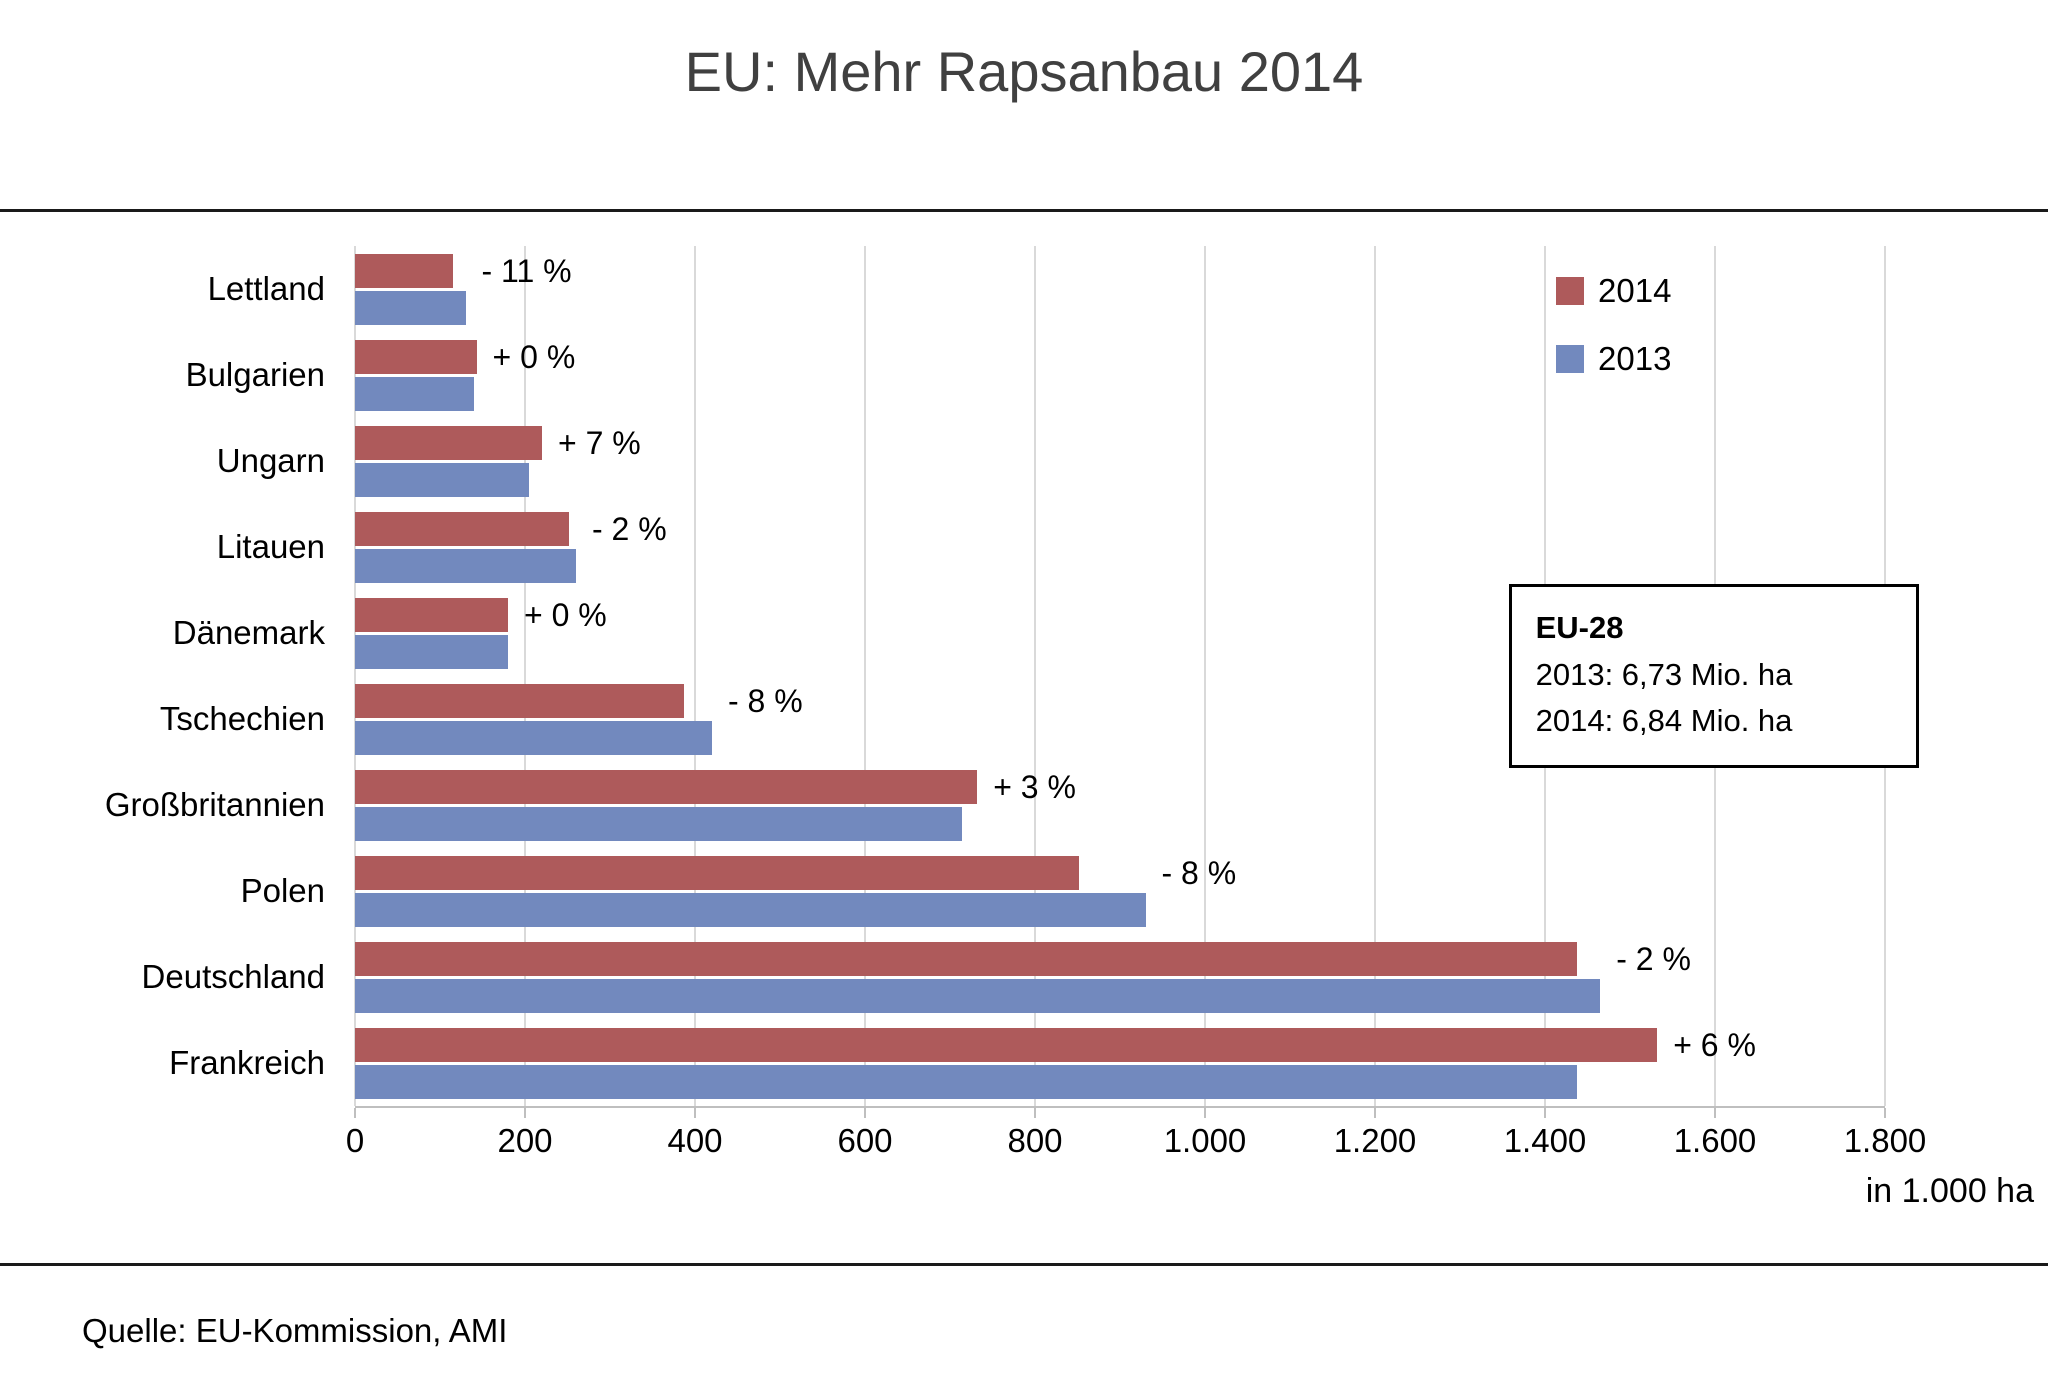 The width and height of the screenshot is (2048, 1388). I want to click on category-row: Frankreich + 6 %, so click(1027, 1063).